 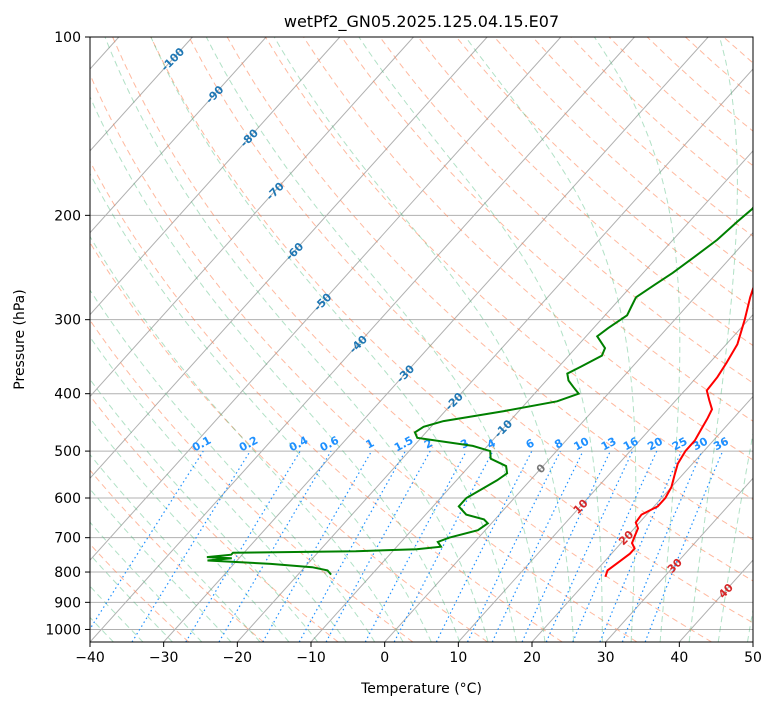 I want to click on mixing-ratio-label: 30, so click(x=700, y=443).